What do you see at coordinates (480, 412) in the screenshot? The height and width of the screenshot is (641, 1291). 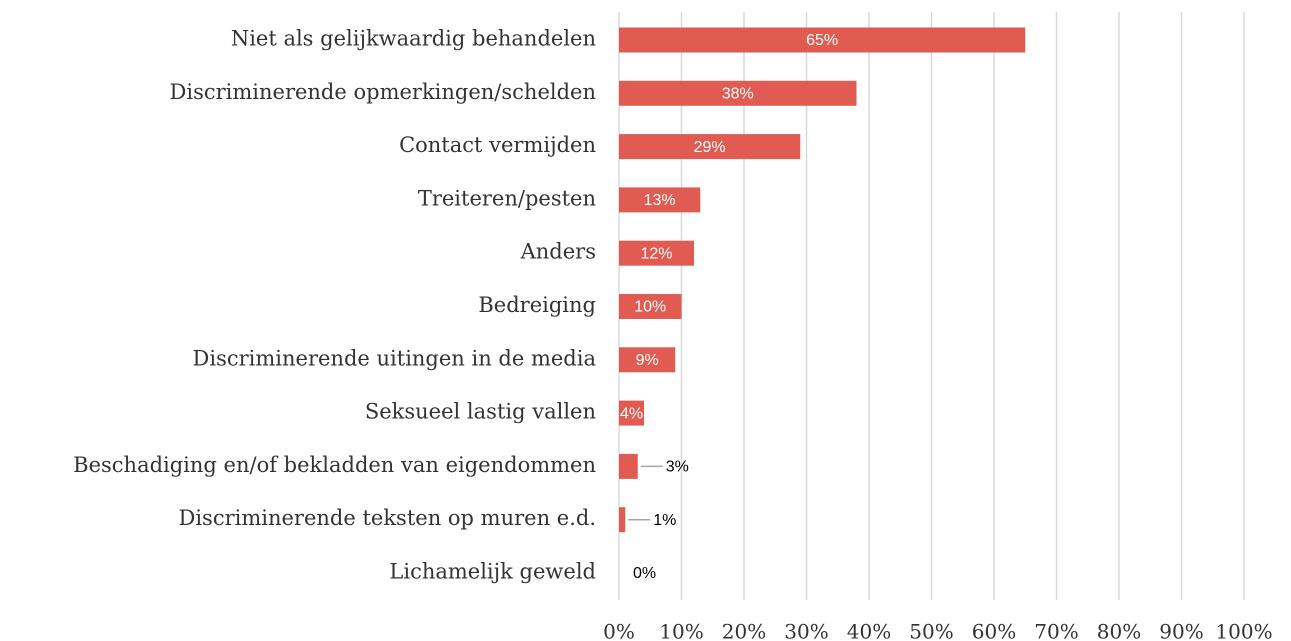 I see `category-label: Seksueel lastig vallen` at bounding box center [480, 412].